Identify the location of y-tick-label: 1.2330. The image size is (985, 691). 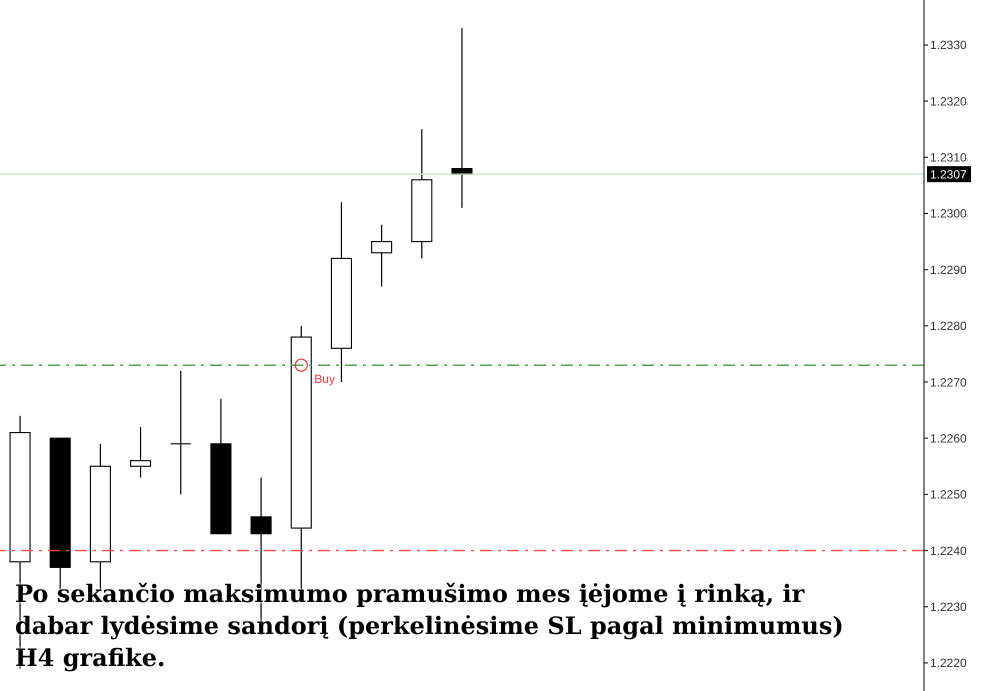
(949, 45).